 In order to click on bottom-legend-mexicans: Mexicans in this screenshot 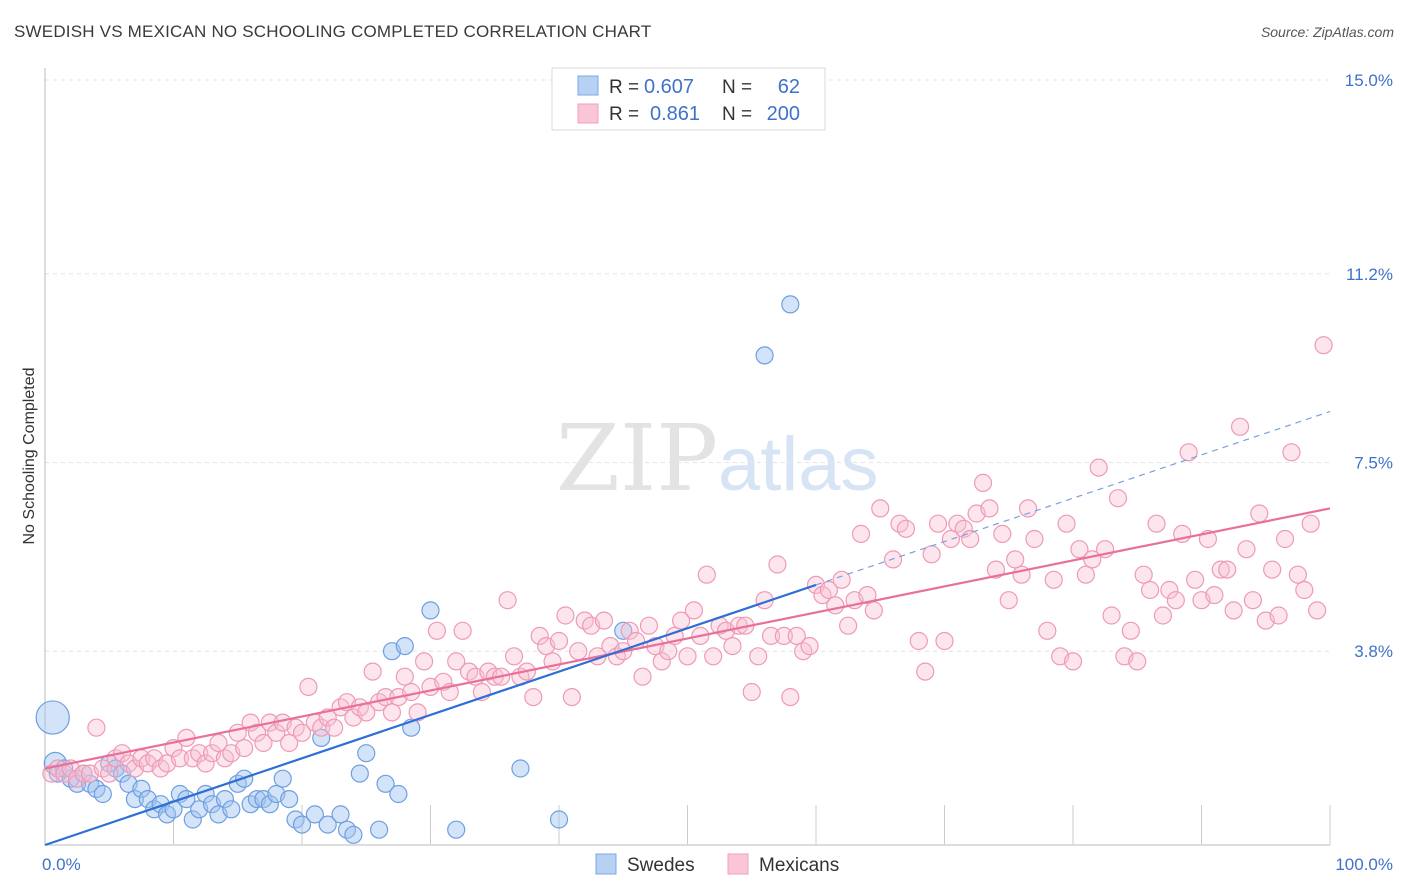, I will do `click(799, 865)`.